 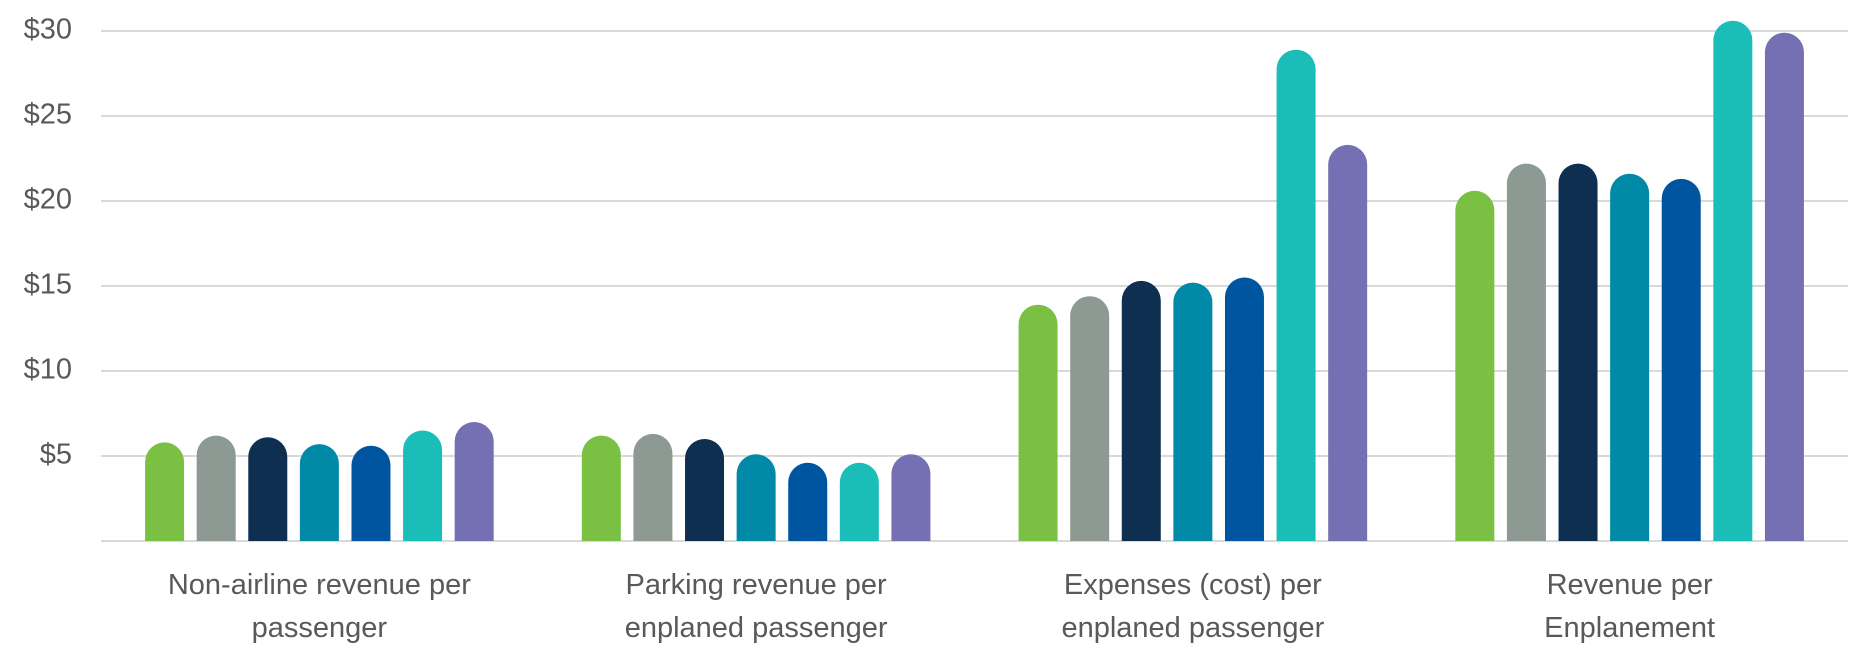 I want to click on x-tick-label: Non-airline revenue per passenger, so click(x=319, y=606).